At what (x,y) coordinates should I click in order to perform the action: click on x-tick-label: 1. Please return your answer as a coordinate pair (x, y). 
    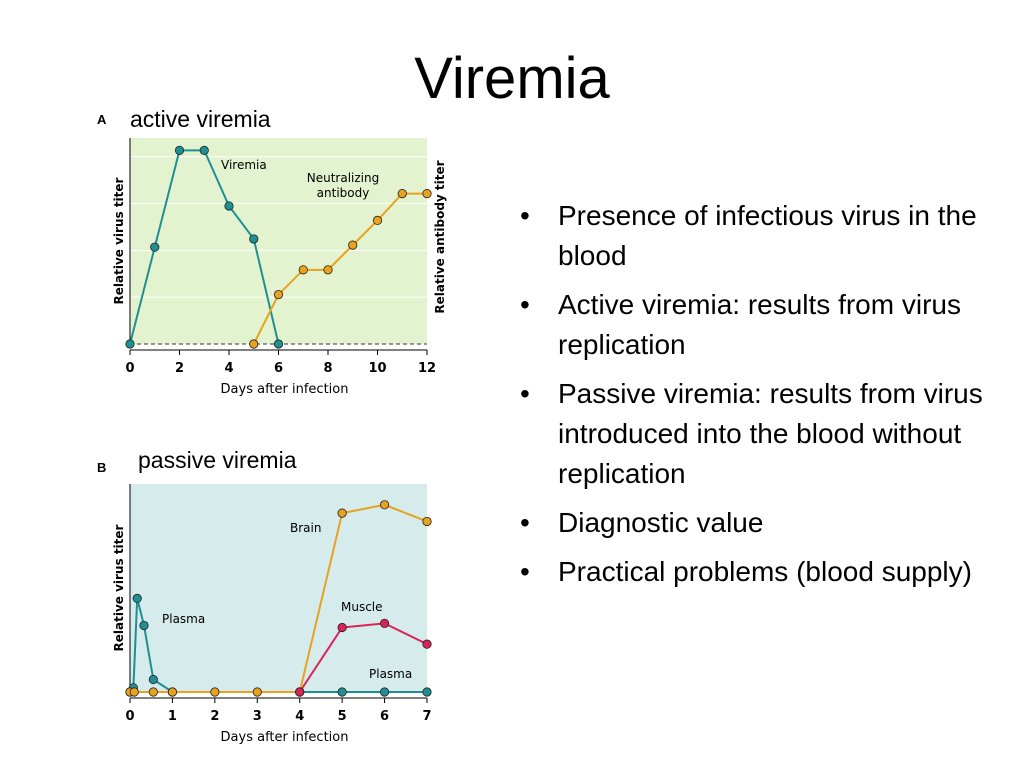
    Looking at the image, I should click on (172, 716).